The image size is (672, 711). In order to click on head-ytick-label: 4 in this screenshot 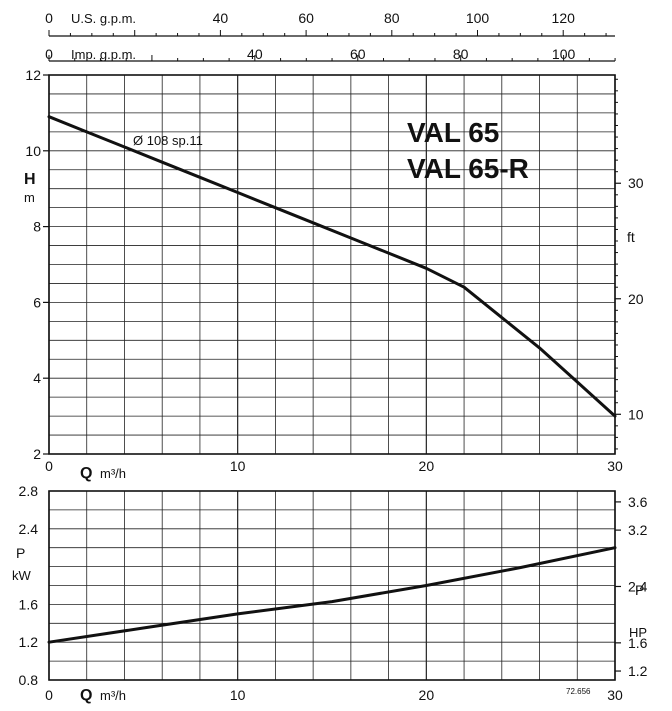, I will do `click(37, 378)`.